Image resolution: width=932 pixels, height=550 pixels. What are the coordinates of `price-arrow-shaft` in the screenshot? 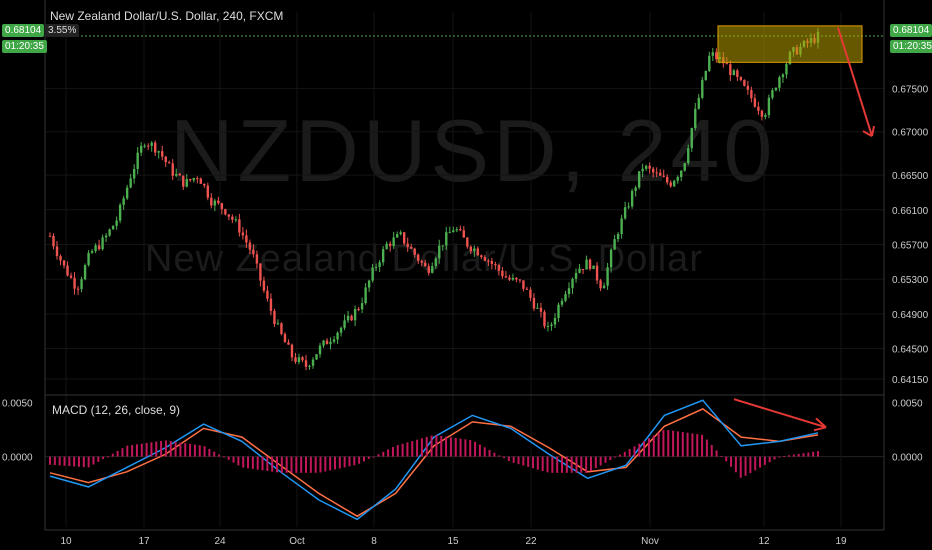 It's located at (855, 82).